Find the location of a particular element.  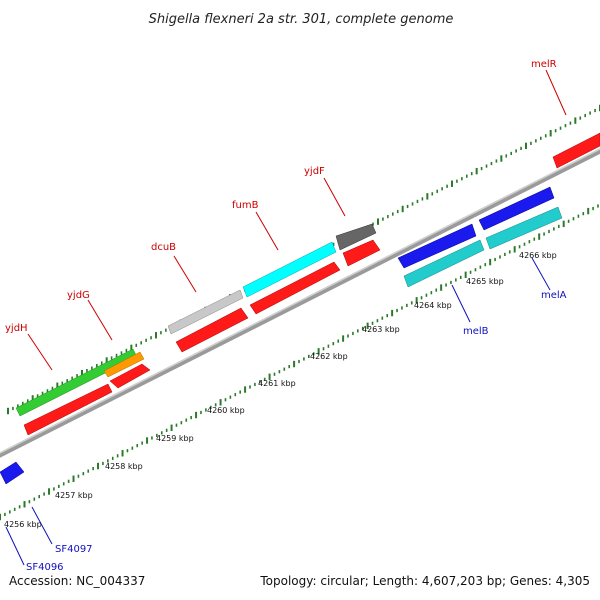

gene-label-SF4097: SF4097 is located at coordinates (74, 549).